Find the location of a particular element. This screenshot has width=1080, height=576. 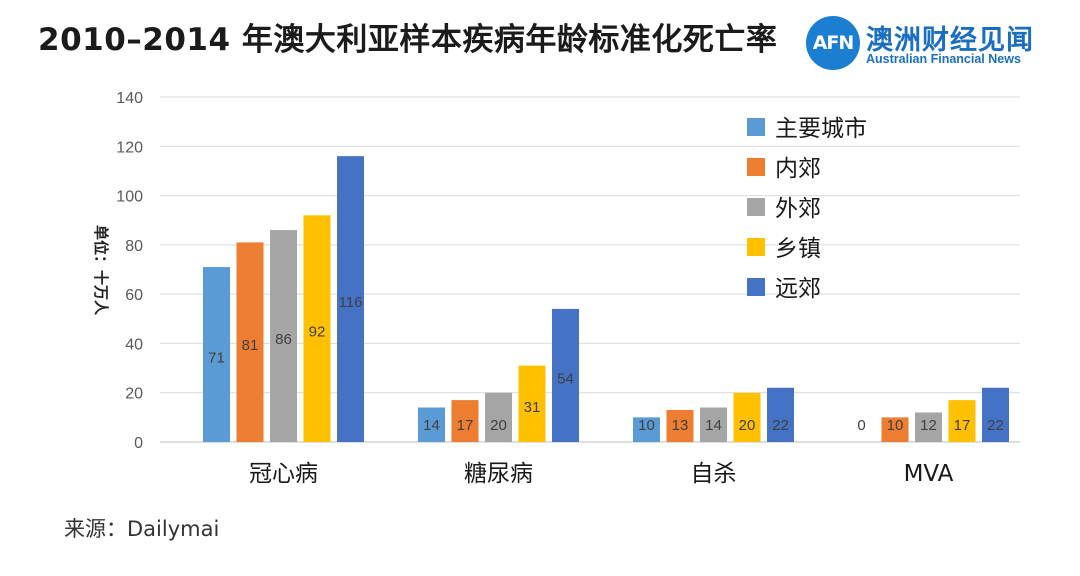

x-category-label: MVA is located at coordinates (929, 474).